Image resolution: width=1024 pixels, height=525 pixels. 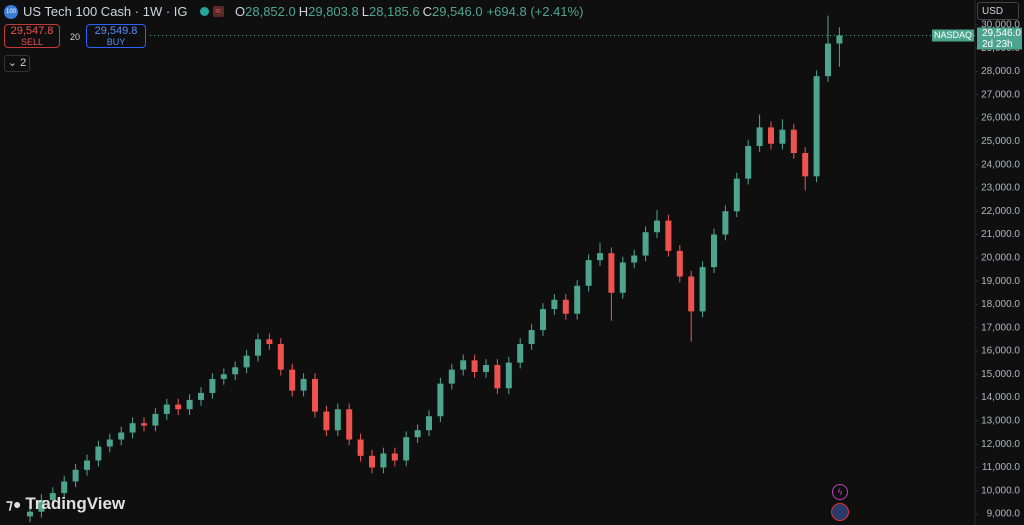 I want to click on y-tick-label: 12,000.0, so click(x=1000, y=444).